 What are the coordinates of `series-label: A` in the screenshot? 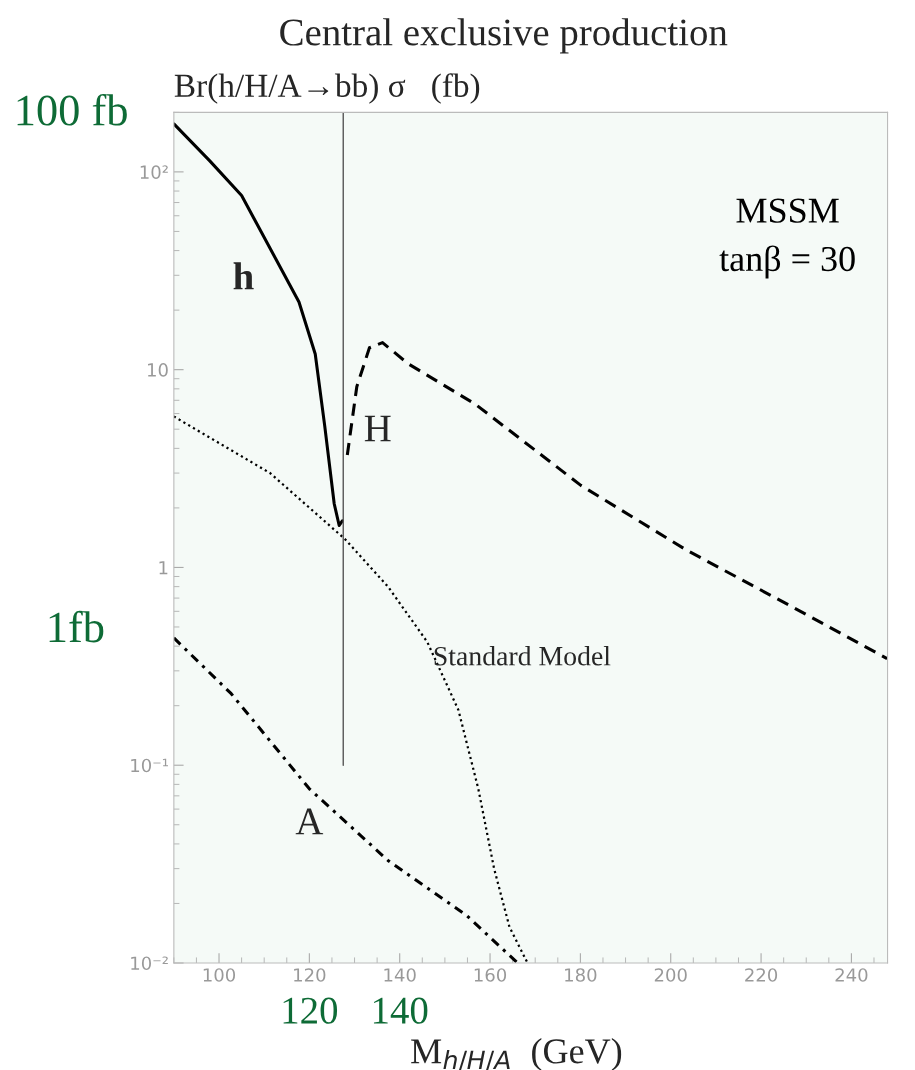 It's located at (309, 821).